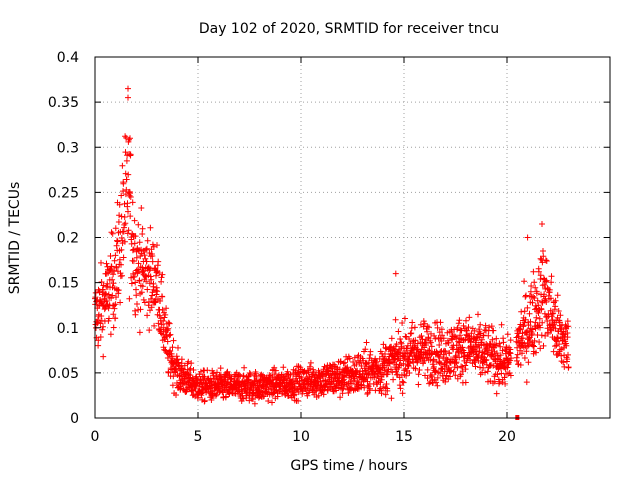  I want to click on y-tick-label: 0.1, so click(68, 329).